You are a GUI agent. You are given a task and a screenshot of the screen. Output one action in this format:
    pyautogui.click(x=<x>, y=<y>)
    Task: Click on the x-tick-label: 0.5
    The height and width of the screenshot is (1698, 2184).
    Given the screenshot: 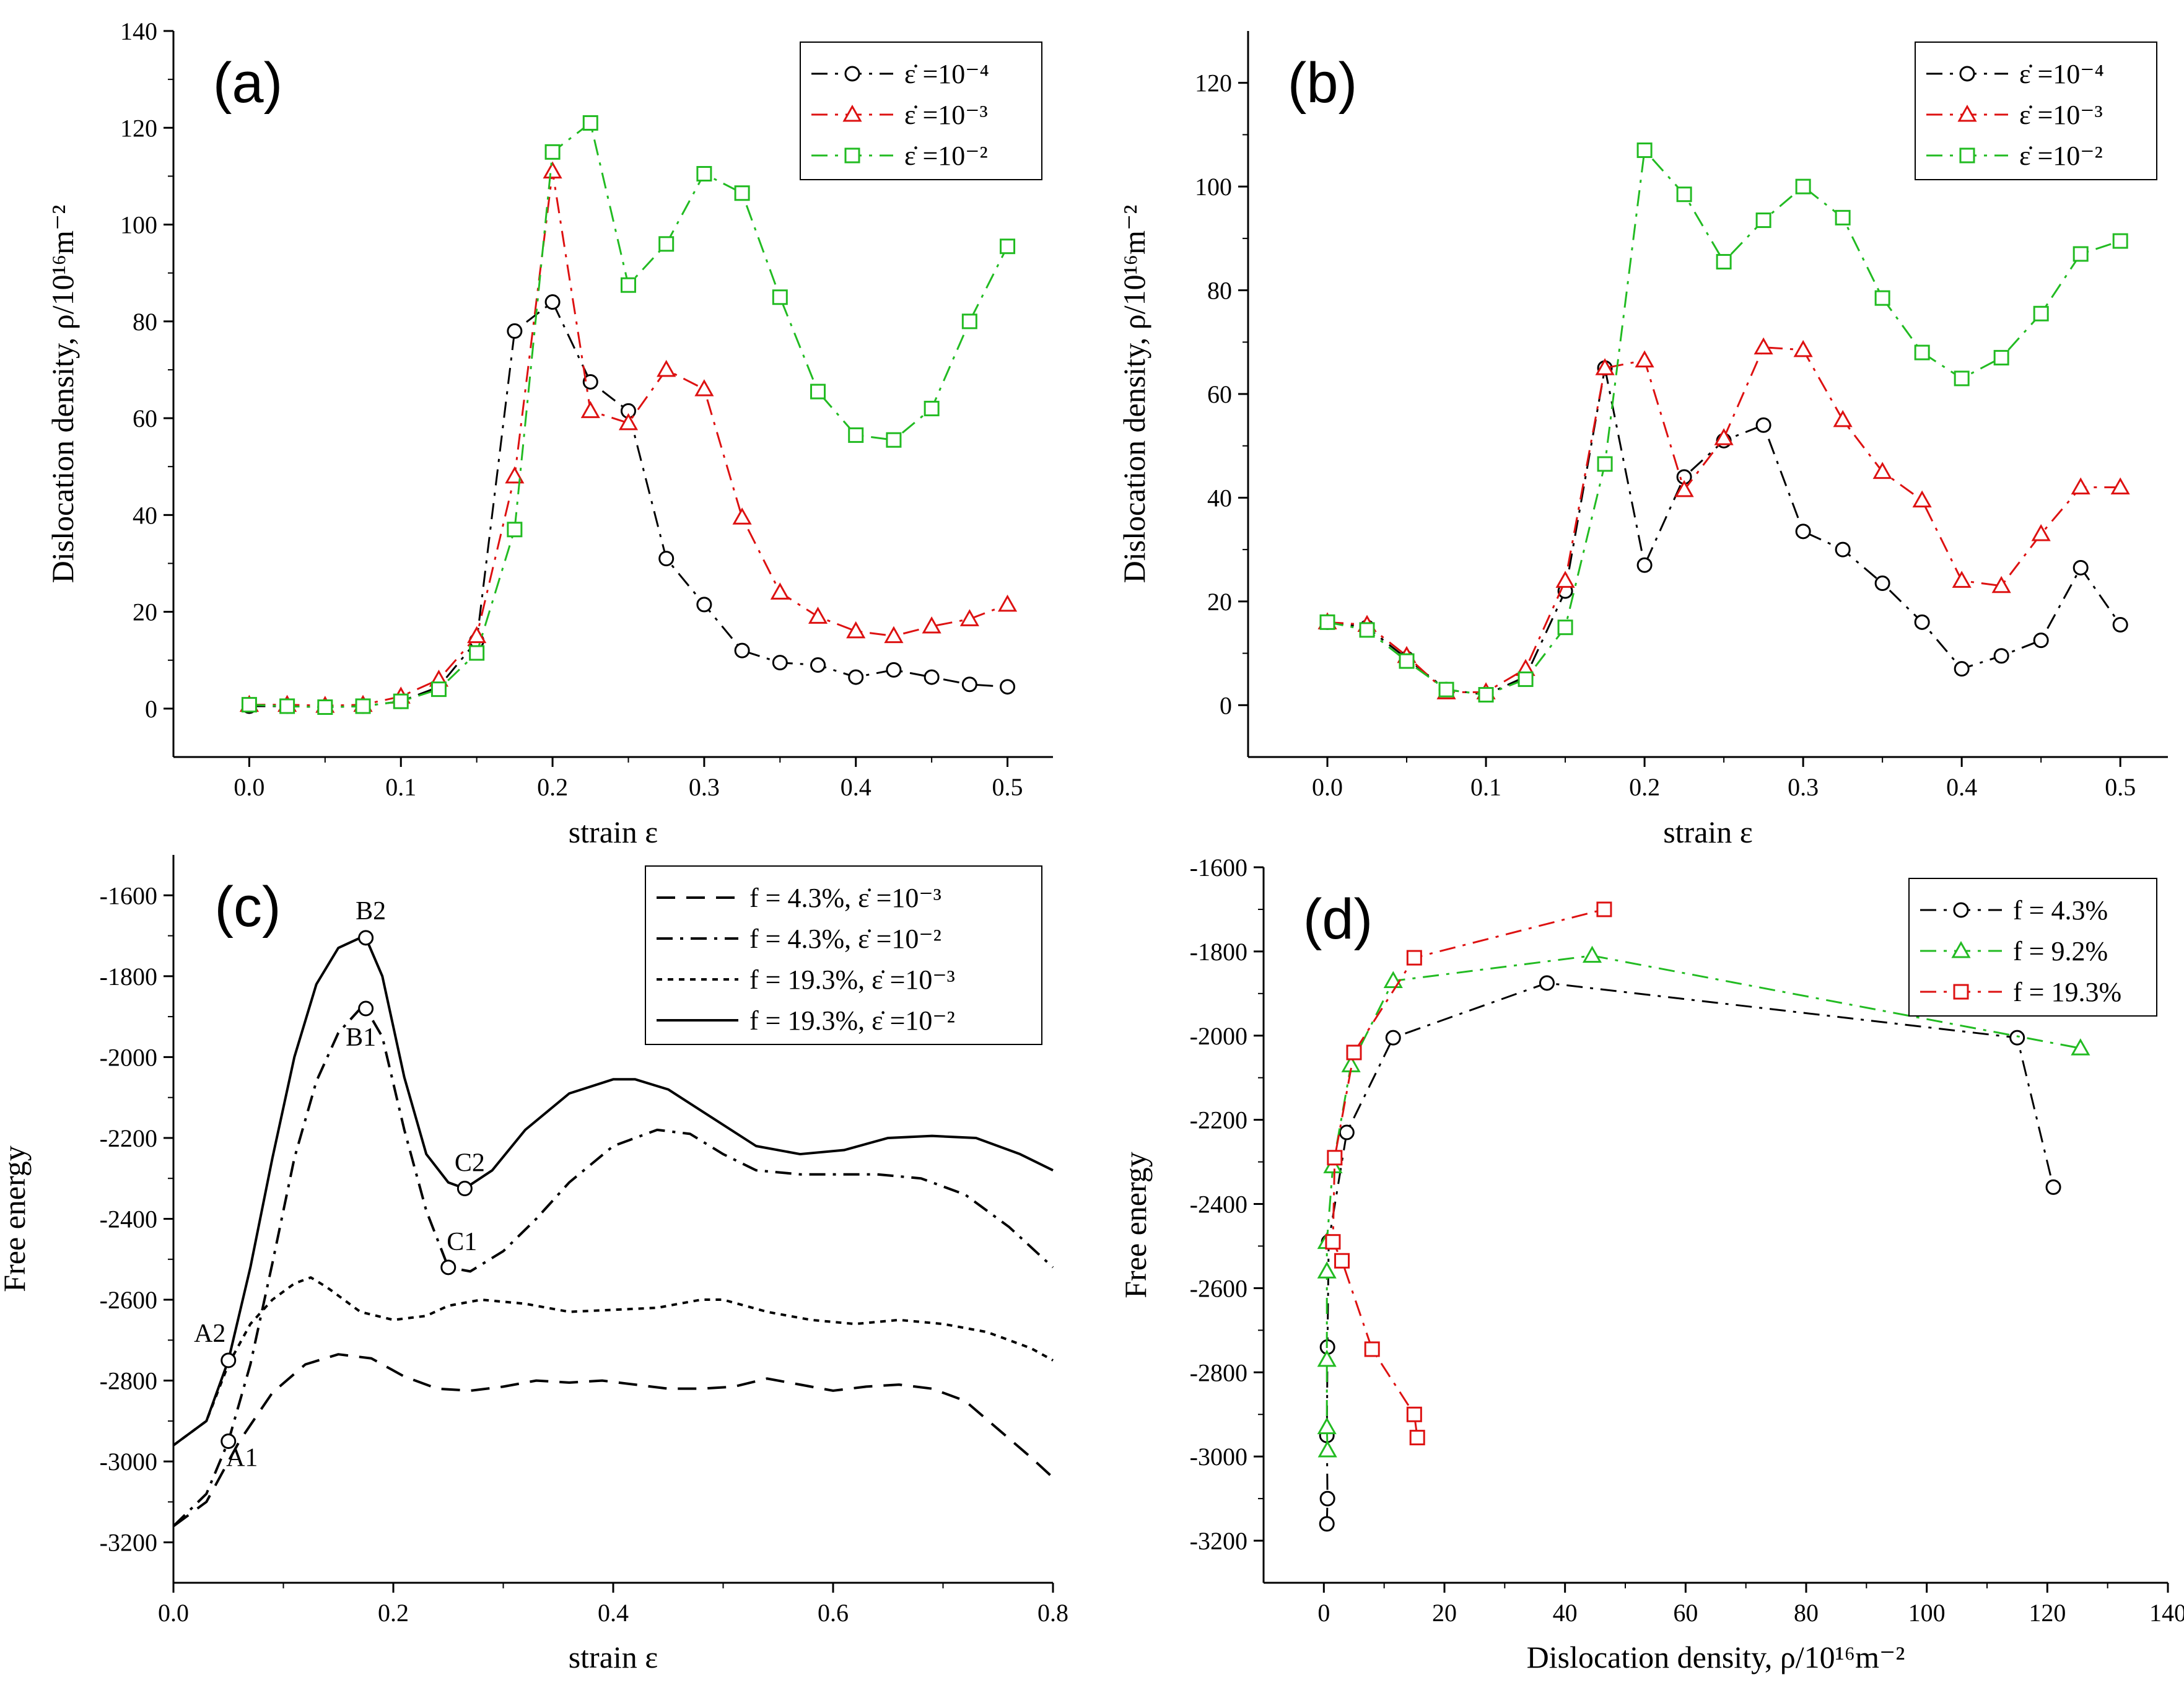 What is the action you would take?
    pyautogui.click(x=1008, y=787)
    